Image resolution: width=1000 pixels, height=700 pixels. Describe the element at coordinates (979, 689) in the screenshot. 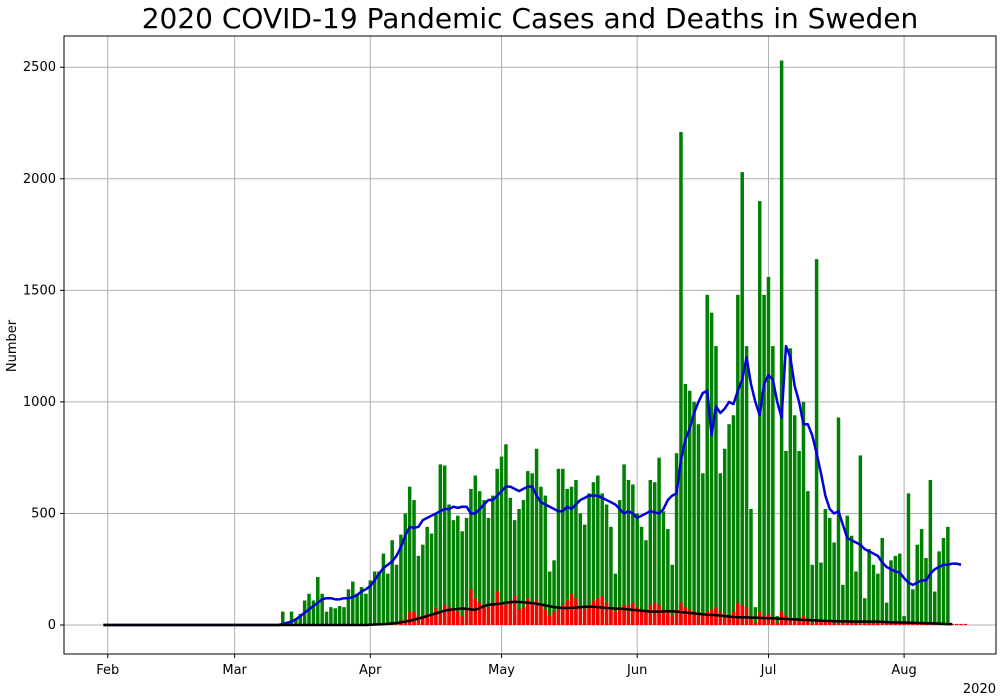

I see `x-axis-offset-label: 2020` at that location.